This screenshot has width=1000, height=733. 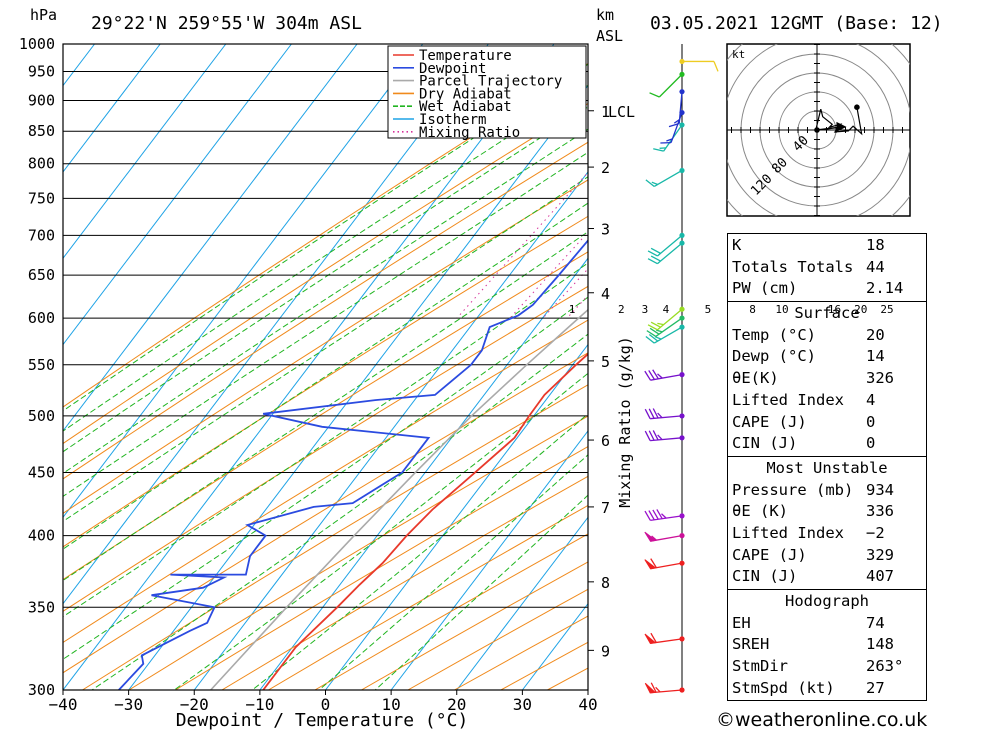 I want to click on pressure-tick-label: 700, so click(x=41, y=235).